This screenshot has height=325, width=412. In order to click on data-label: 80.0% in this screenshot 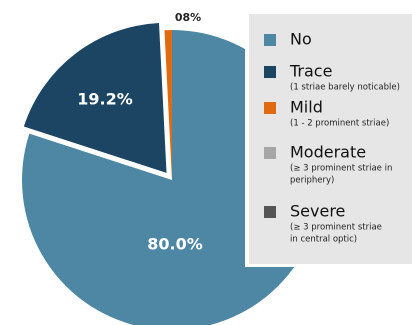, I will do `click(175, 244)`.